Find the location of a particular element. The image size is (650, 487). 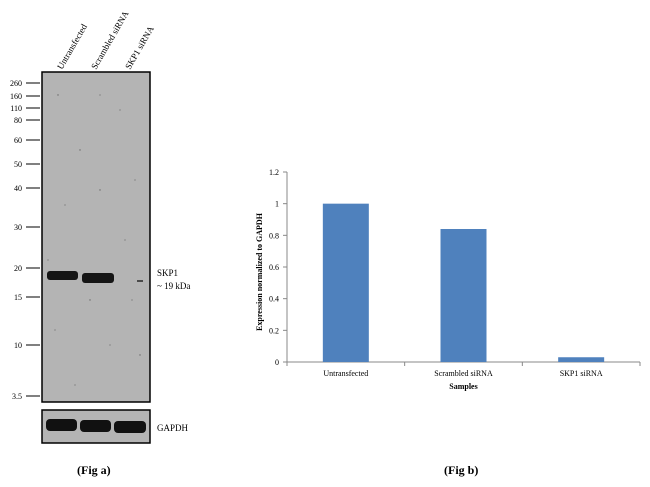

gapdh-bands is located at coordinates (96, 426).